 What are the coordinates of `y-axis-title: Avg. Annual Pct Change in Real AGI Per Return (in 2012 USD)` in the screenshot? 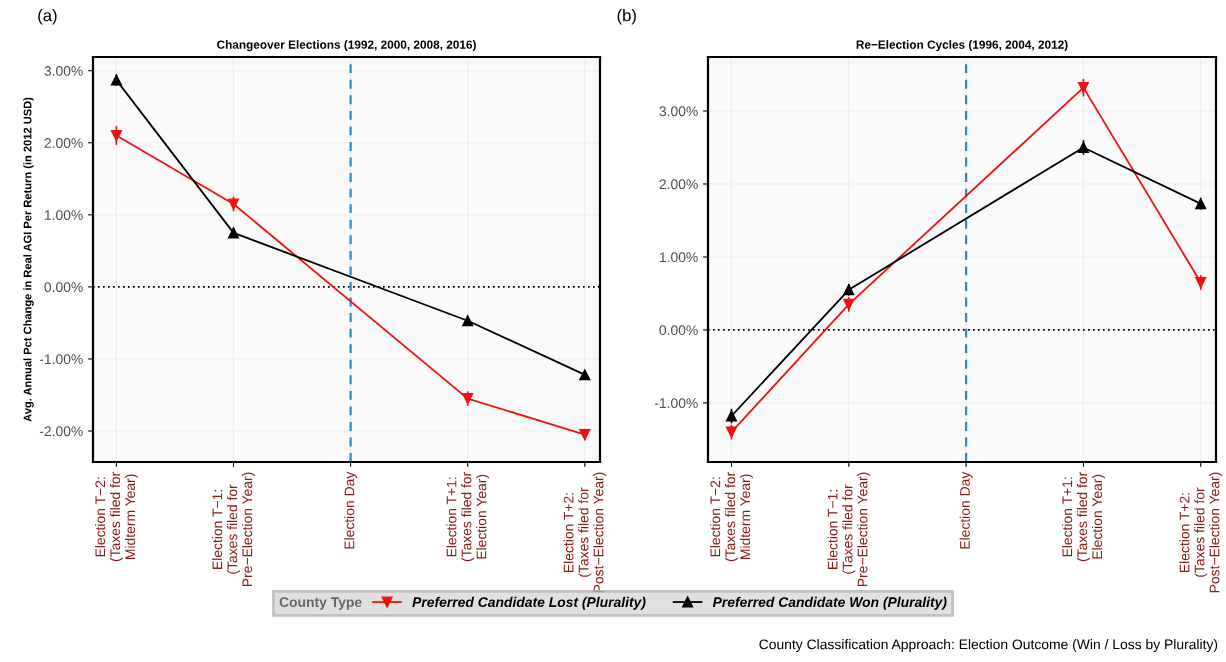 It's located at (28, 259).